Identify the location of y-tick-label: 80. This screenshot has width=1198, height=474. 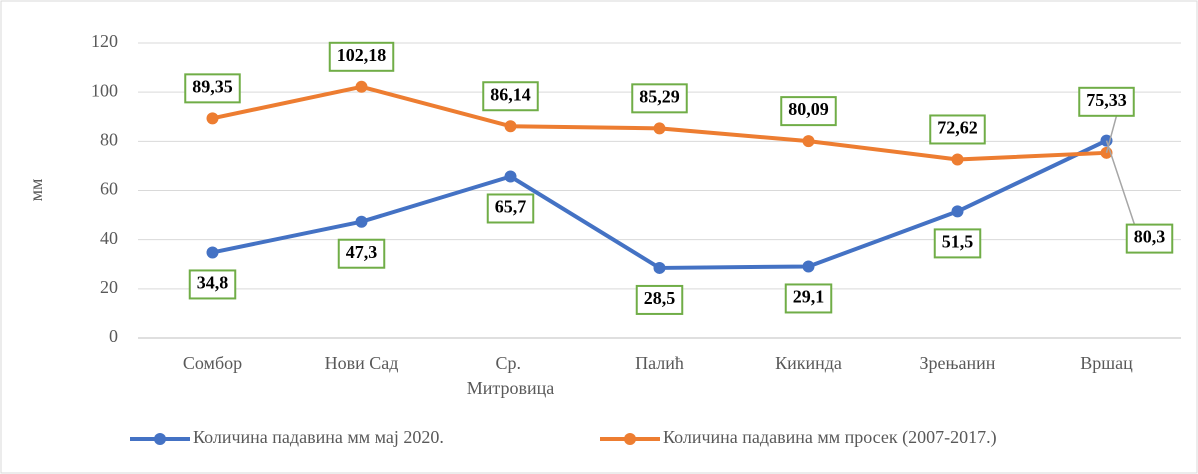
(109, 139).